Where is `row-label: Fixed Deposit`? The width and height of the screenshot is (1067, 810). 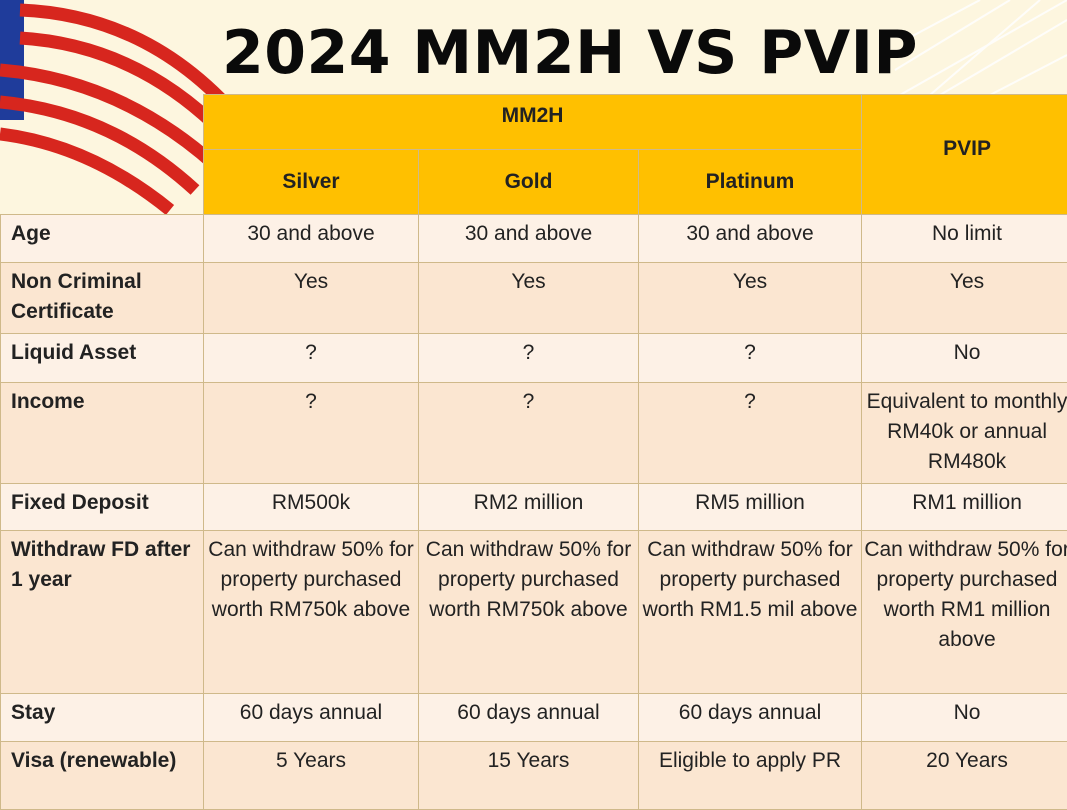 row-label: Fixed Deposit is located at coordinates (102, 507).